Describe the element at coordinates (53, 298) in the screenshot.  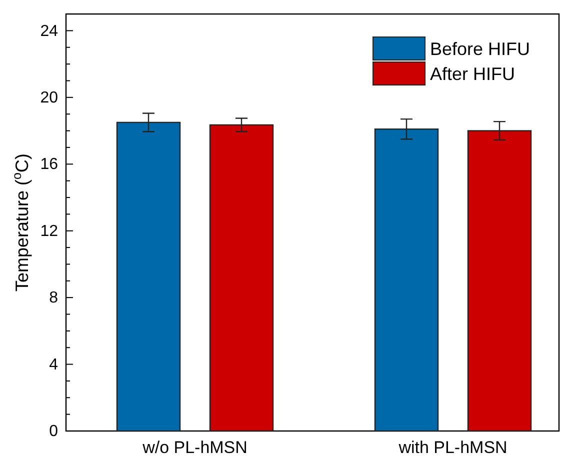
I see `y-tick-label: 8` at that location.